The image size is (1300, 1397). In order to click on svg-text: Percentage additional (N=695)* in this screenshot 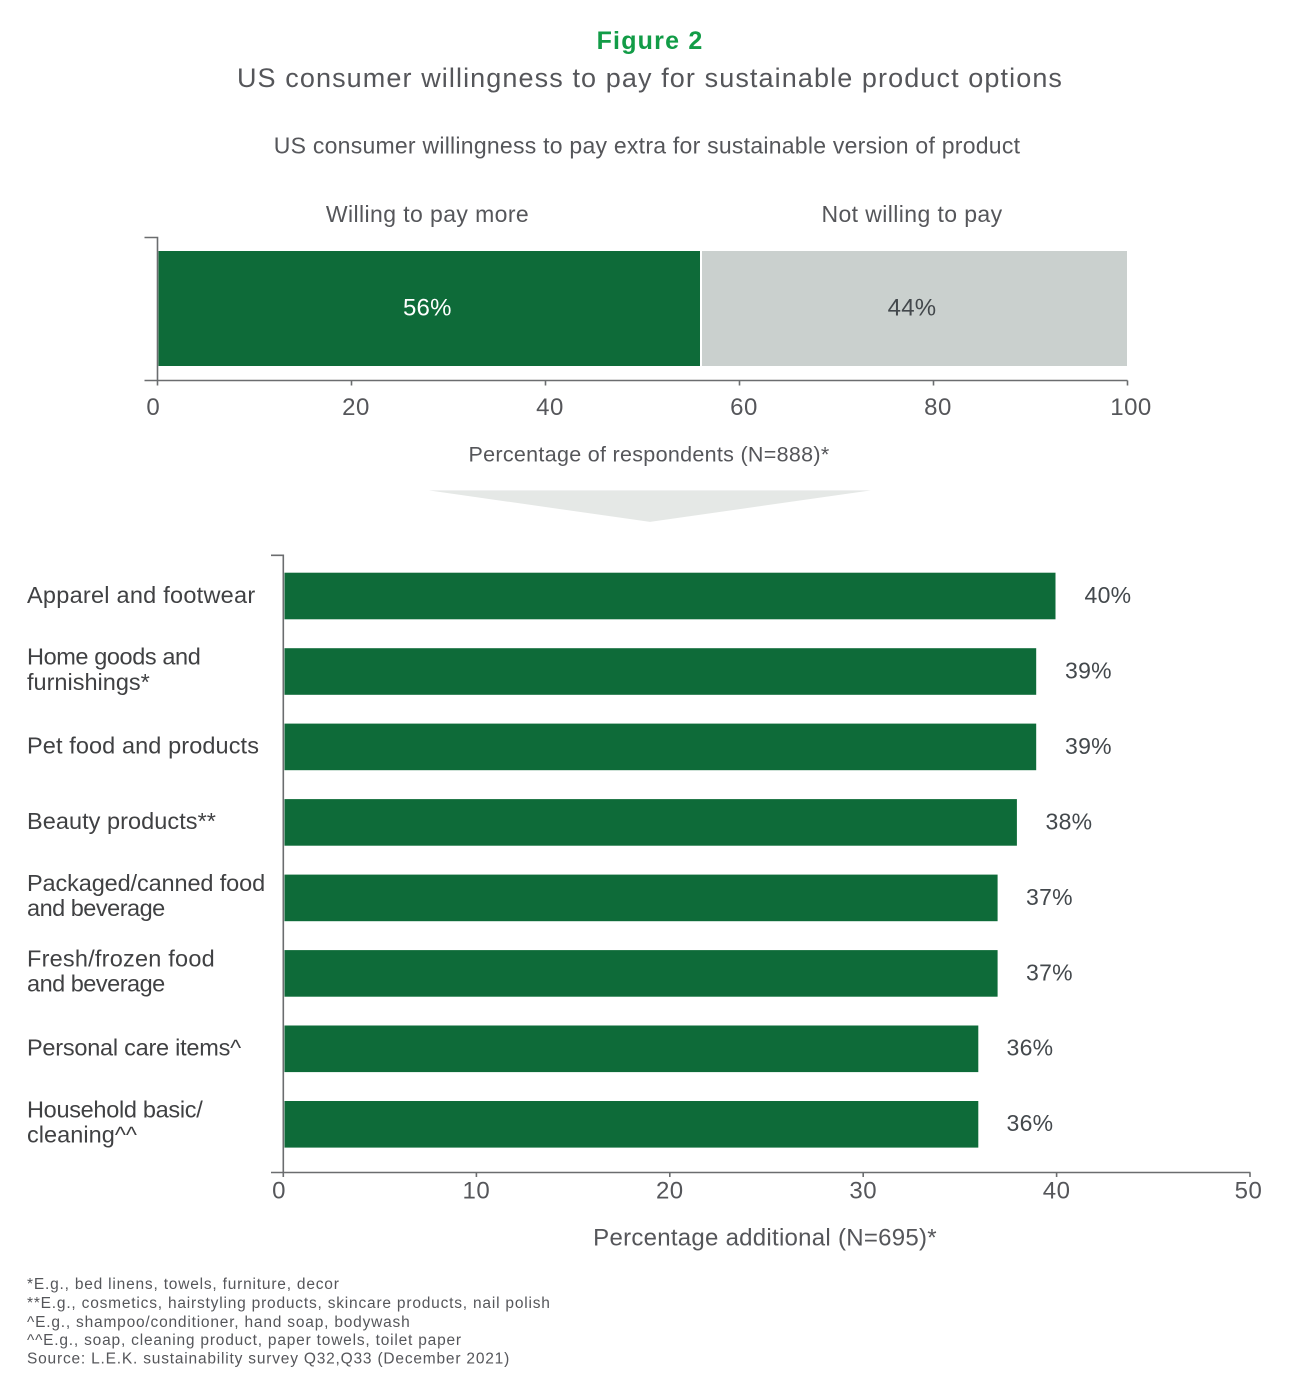, I will do `click(765, 1238)`.